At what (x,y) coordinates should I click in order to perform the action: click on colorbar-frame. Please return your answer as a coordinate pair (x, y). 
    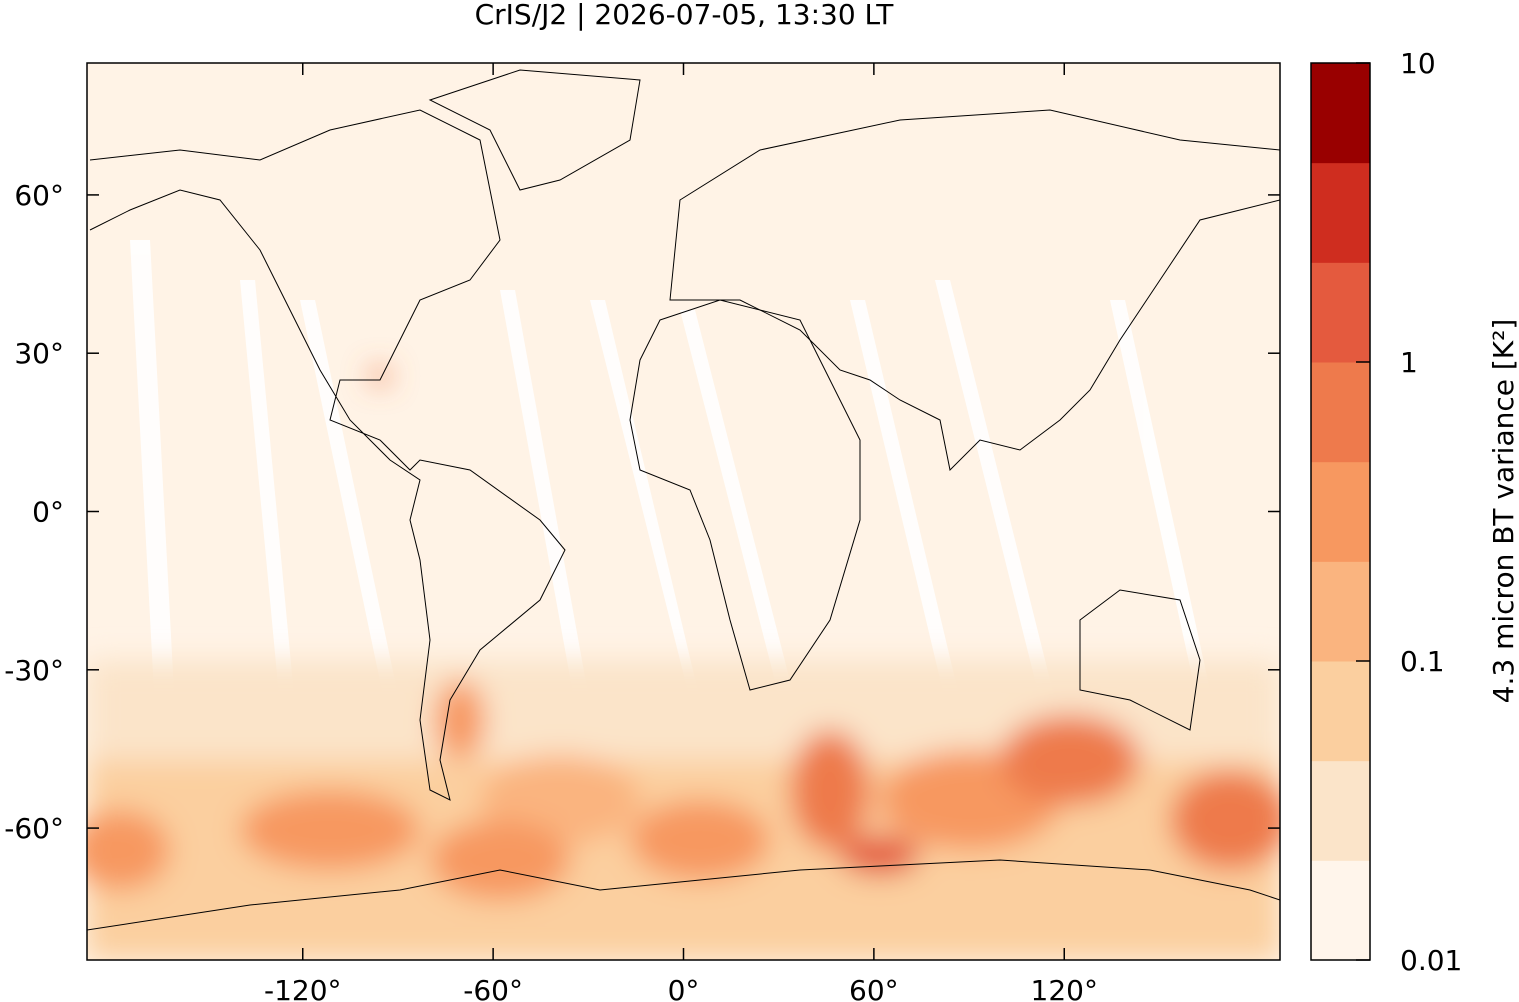
    Looking at the image, I should click on (1340, 511).